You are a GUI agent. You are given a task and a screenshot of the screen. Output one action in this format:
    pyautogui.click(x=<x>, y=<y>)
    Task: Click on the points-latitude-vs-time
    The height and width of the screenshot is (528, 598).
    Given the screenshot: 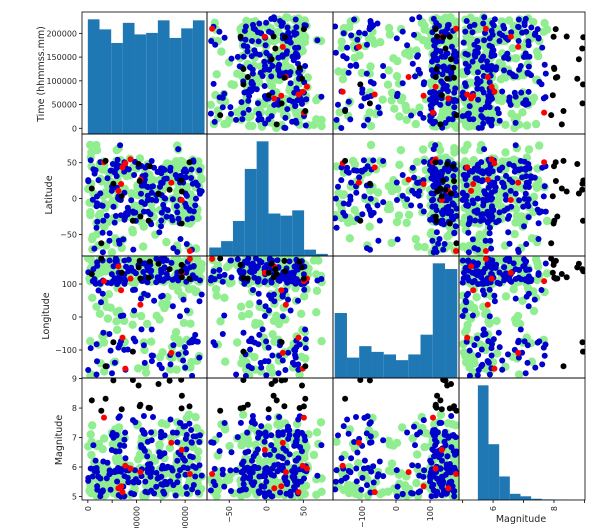 What is the action you would take?
    pyautogui.click(x=145, y=198)
    